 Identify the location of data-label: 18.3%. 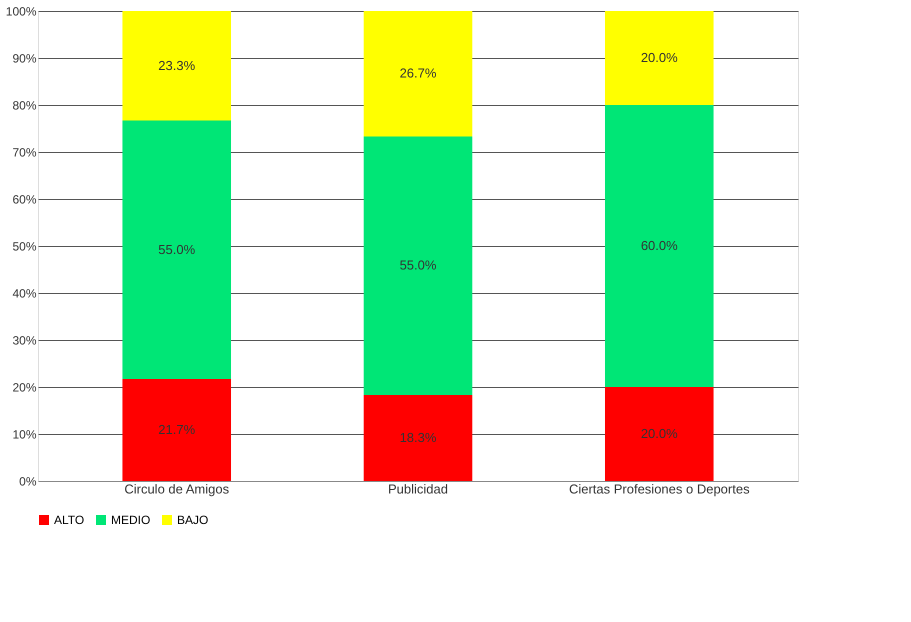
(418, 437).